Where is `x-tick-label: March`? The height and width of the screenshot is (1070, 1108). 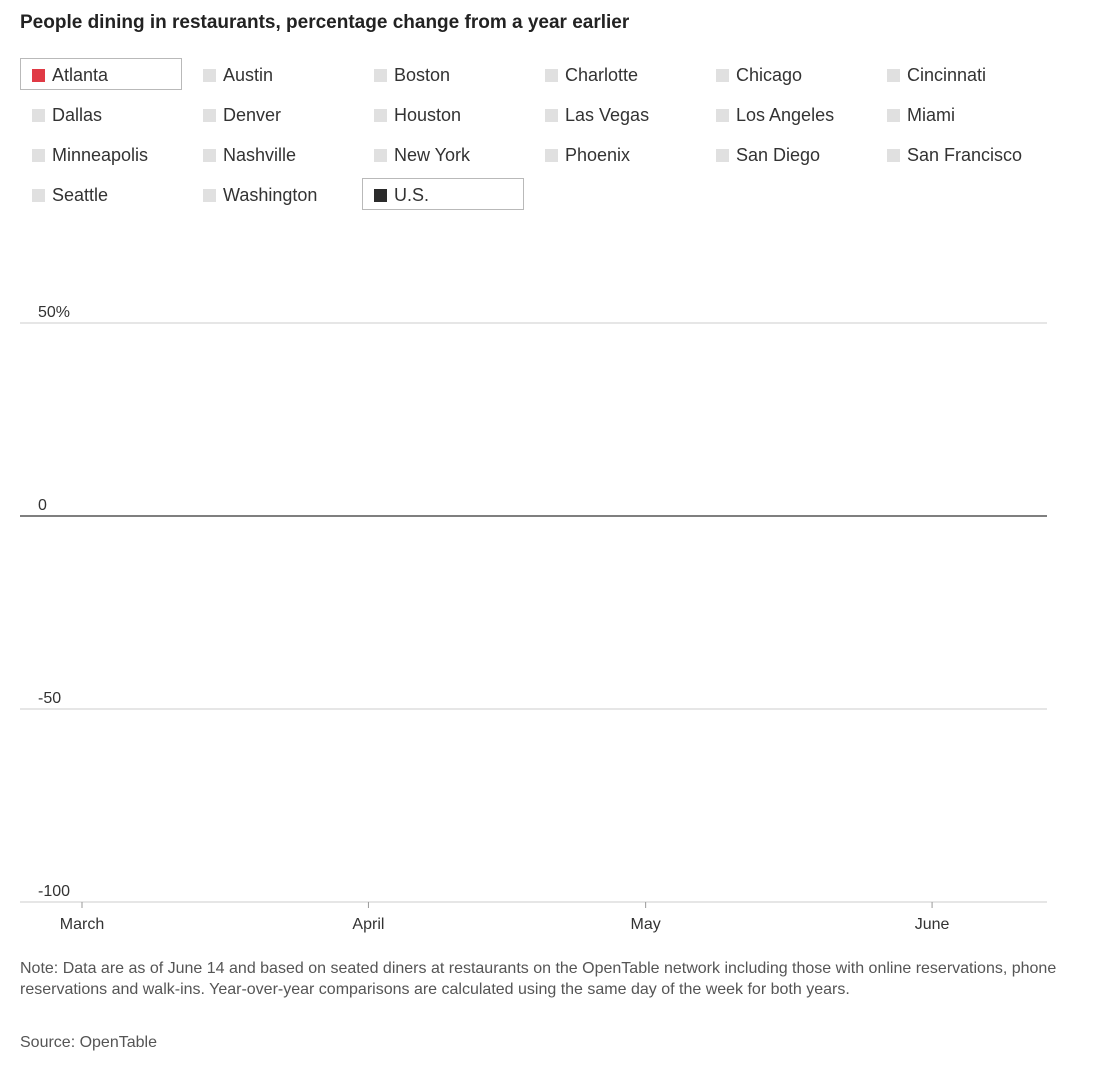
x-tick-label: March is located at coordinates (82, 924).